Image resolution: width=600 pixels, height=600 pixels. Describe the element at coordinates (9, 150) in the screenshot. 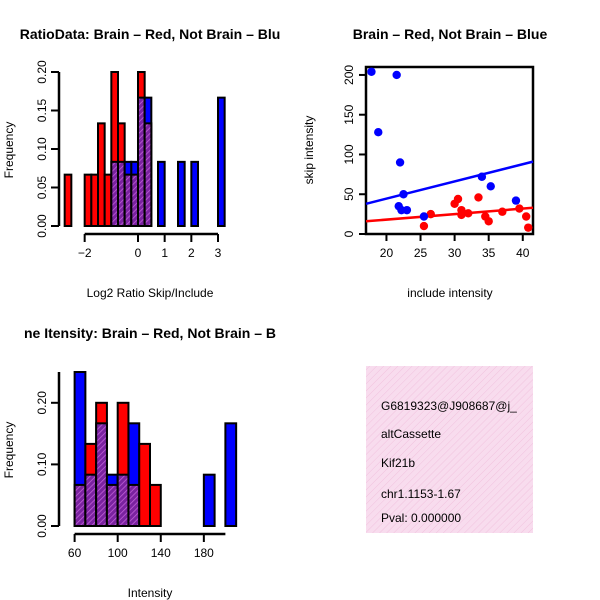

I see `ratio-hist-ylabel: Frequency` at that location.